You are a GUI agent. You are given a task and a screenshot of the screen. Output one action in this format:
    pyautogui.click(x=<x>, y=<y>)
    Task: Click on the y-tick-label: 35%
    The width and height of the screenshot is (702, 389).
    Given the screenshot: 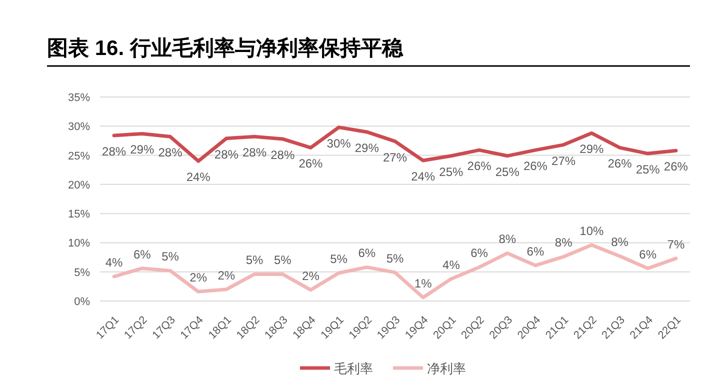 What is the action you would take?
    pyautogui.click(x=79, y=98)
    